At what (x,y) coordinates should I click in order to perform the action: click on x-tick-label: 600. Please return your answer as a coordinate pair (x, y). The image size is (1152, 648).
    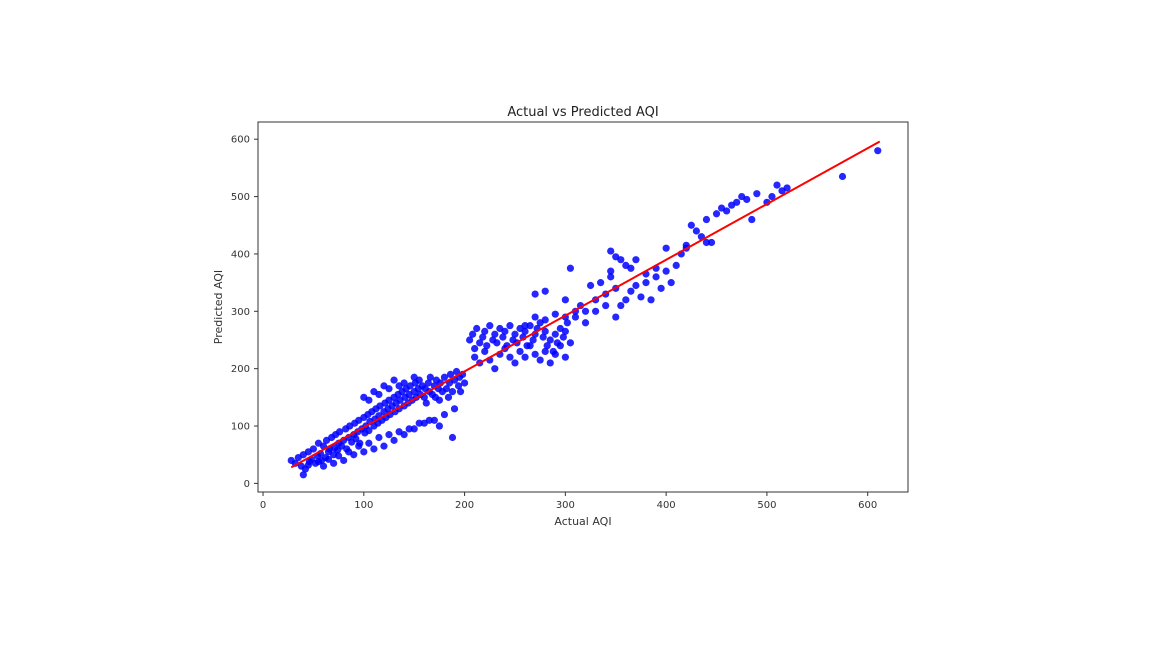
    Looking at the image, I should click on (867, 505).